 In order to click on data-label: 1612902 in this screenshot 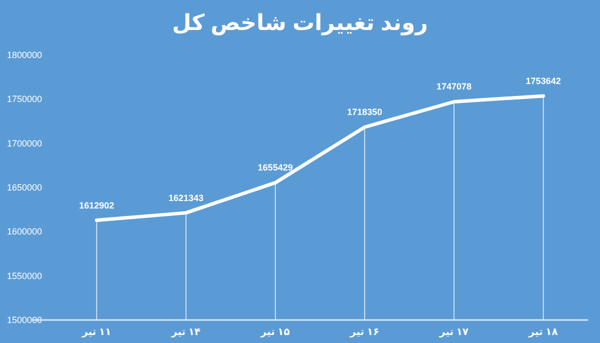, I will do `click(96, 205)`.